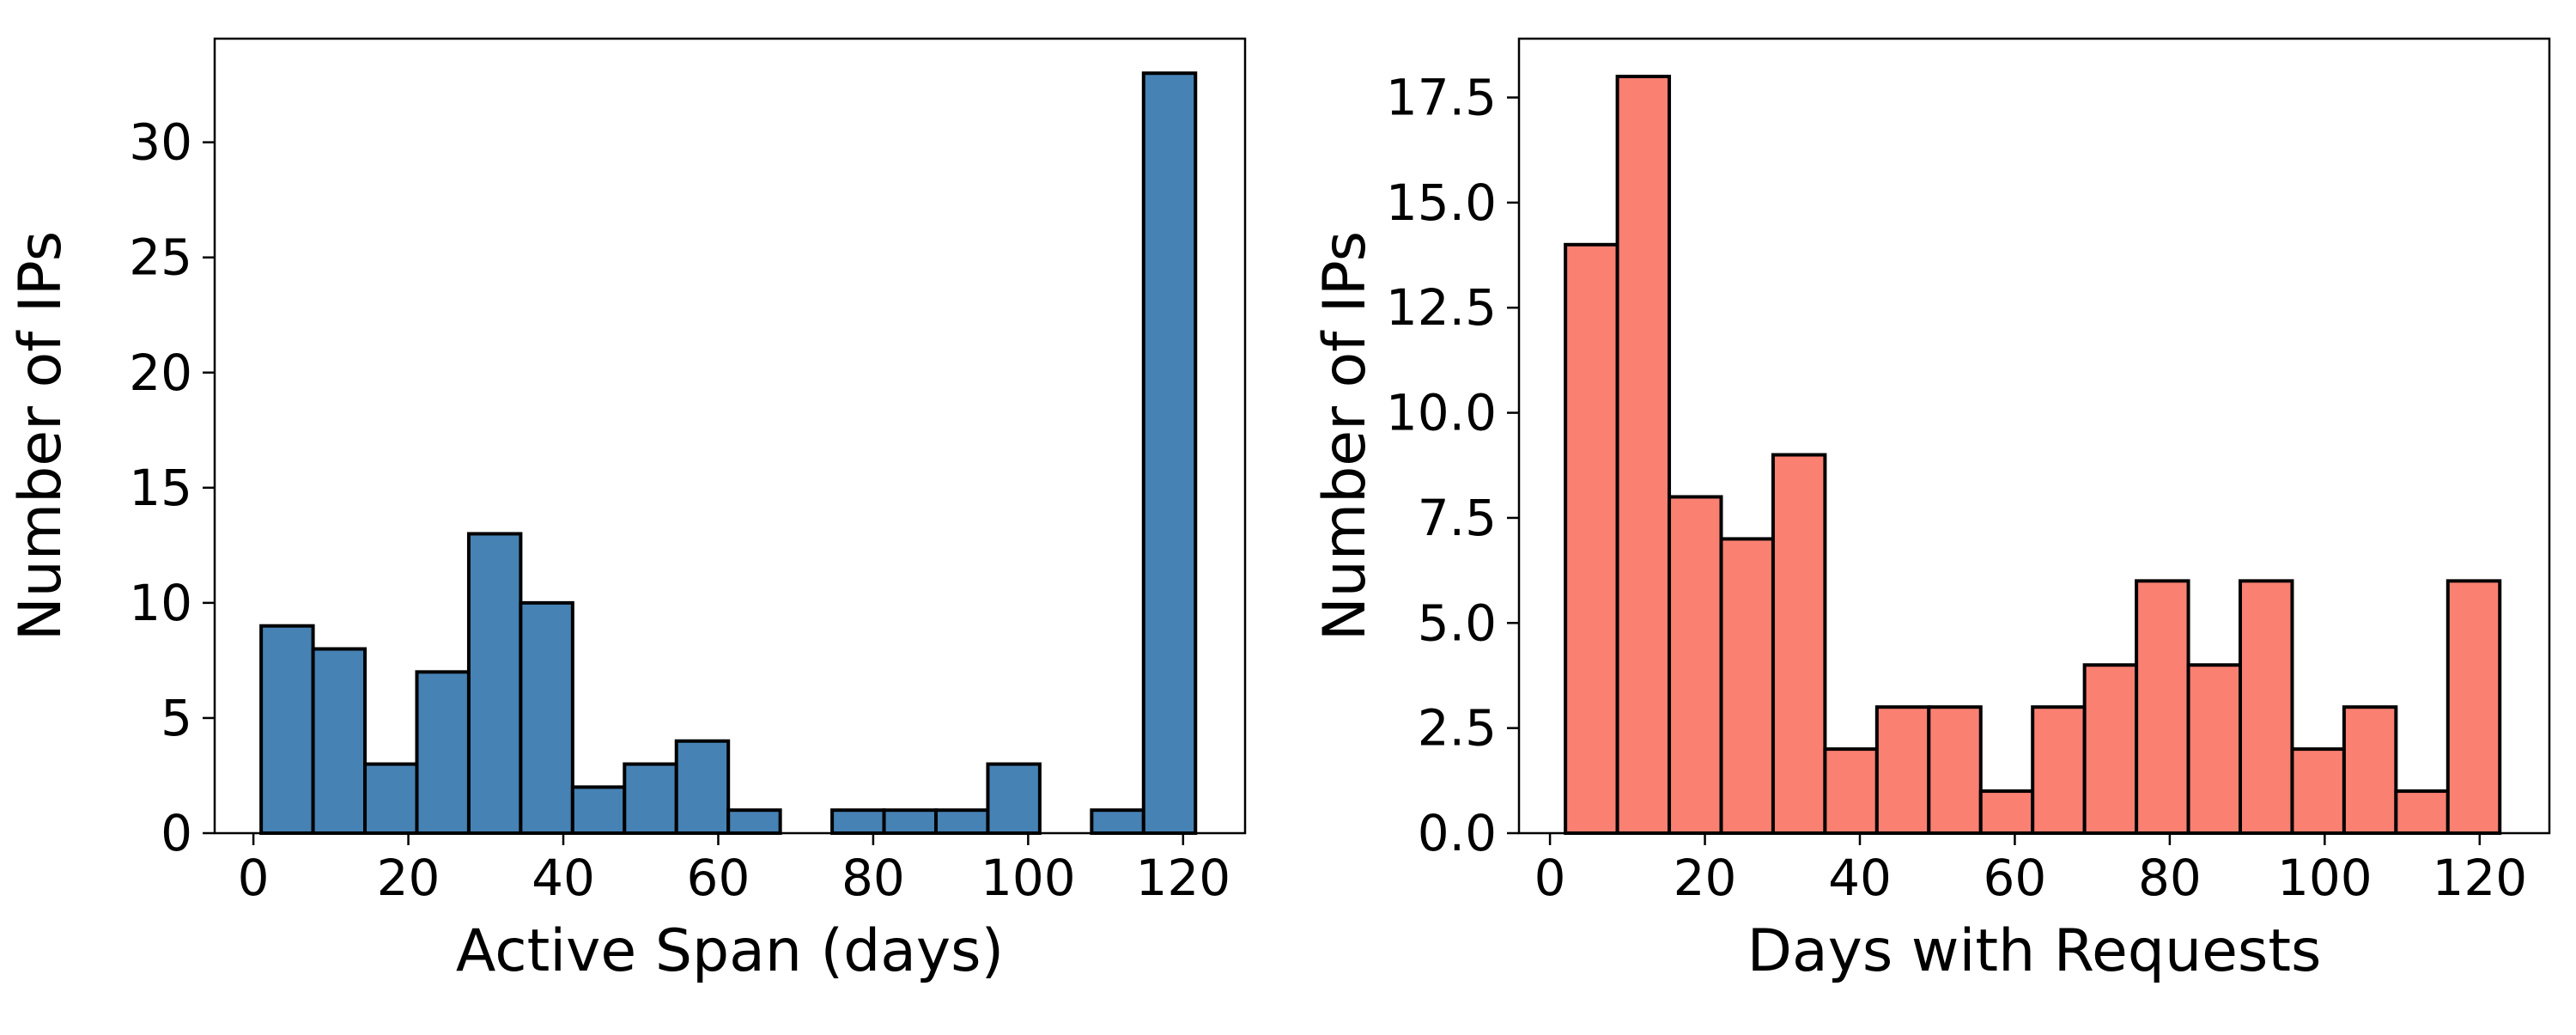  Describe the element at coordinates (2016, 878) in the screenshot. I see `days-with-requests-x-tick-label-3: 60` at that location.